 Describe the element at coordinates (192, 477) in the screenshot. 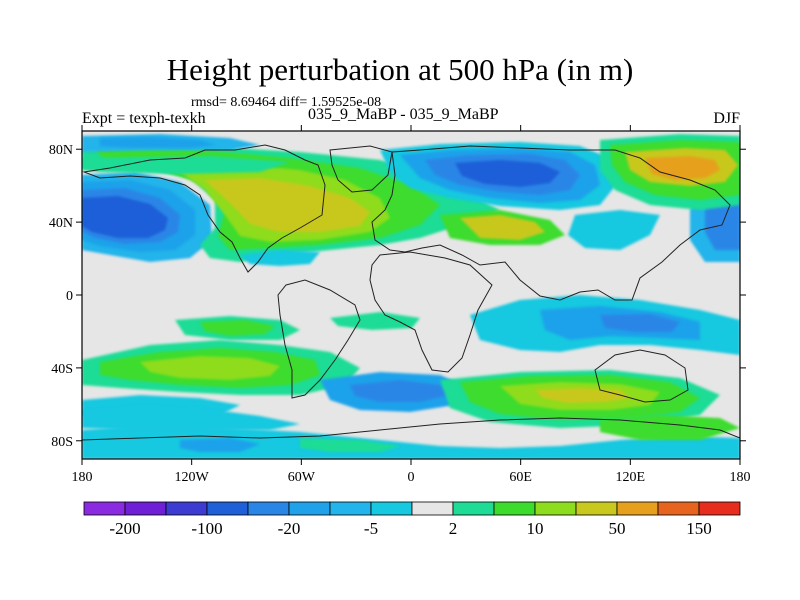

I see `x-tick-label: 120W` at that location.